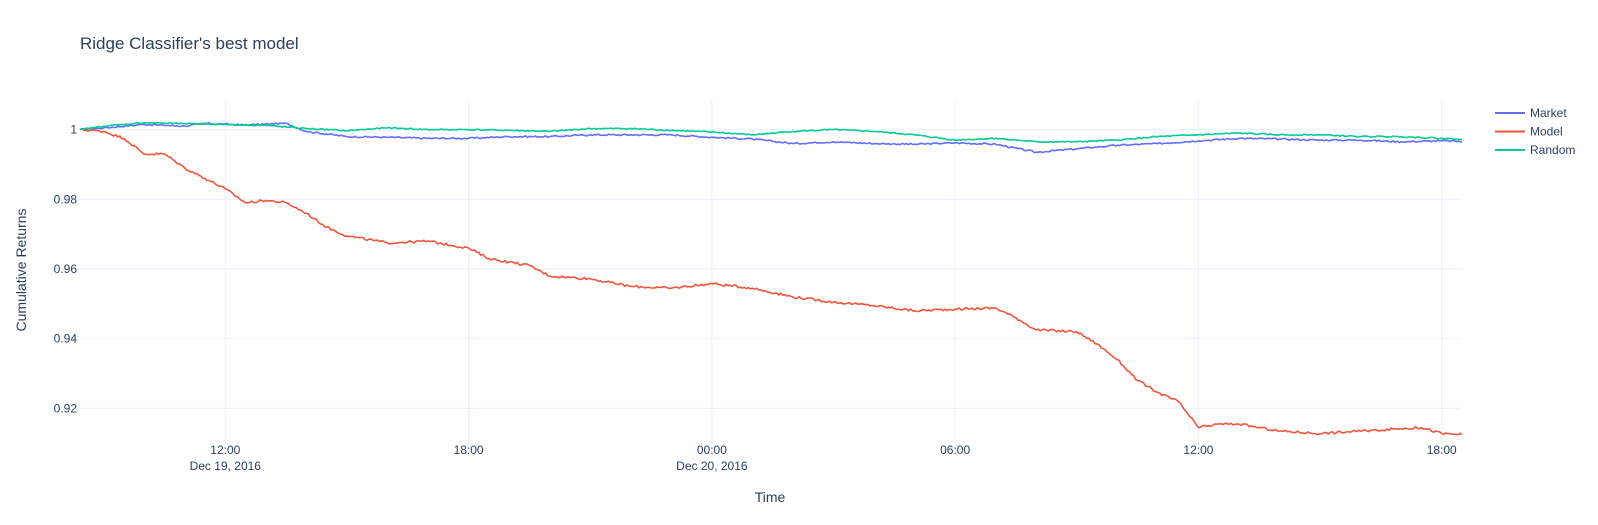  Describe the element at coordinates (712, 450) in the screenshot. I see `x-tick-label: 00:00` at that location.